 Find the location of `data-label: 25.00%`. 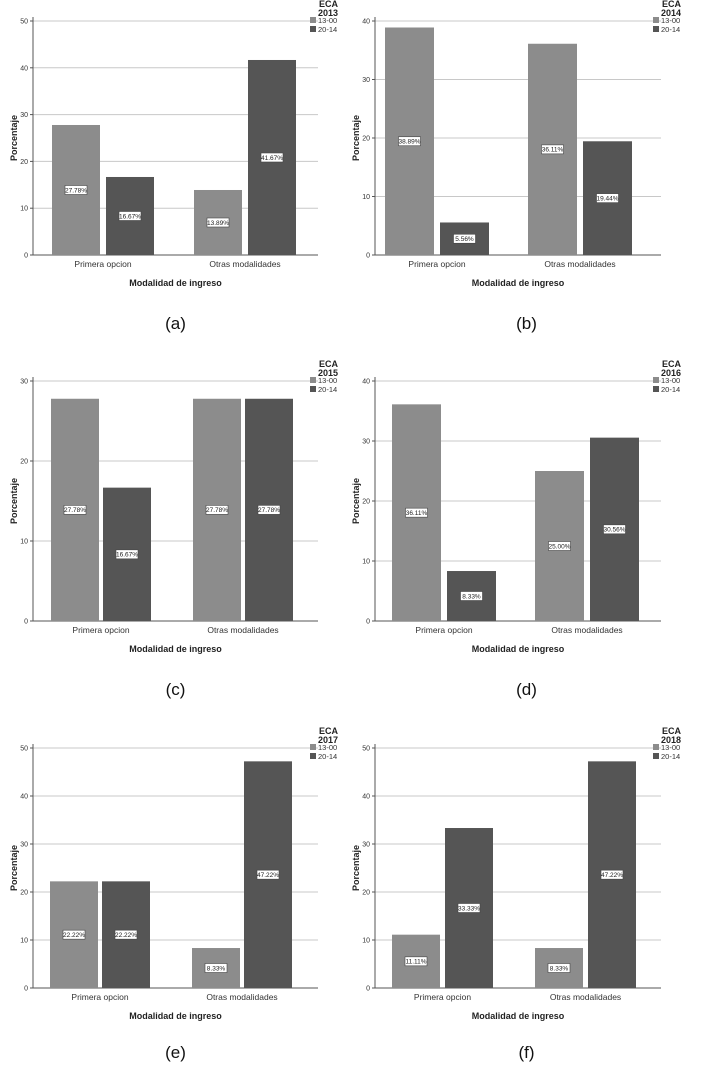

data-label: 25.00% is located at coordinates (559, 546).